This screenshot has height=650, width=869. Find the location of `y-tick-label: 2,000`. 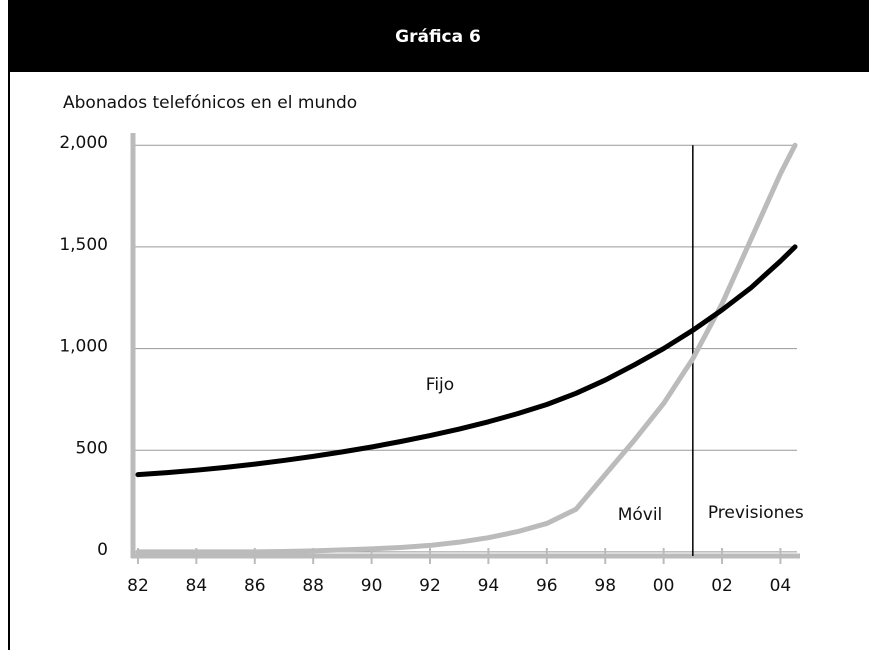

y-tick-label: 2,000 is located at coordinates (83, 143).